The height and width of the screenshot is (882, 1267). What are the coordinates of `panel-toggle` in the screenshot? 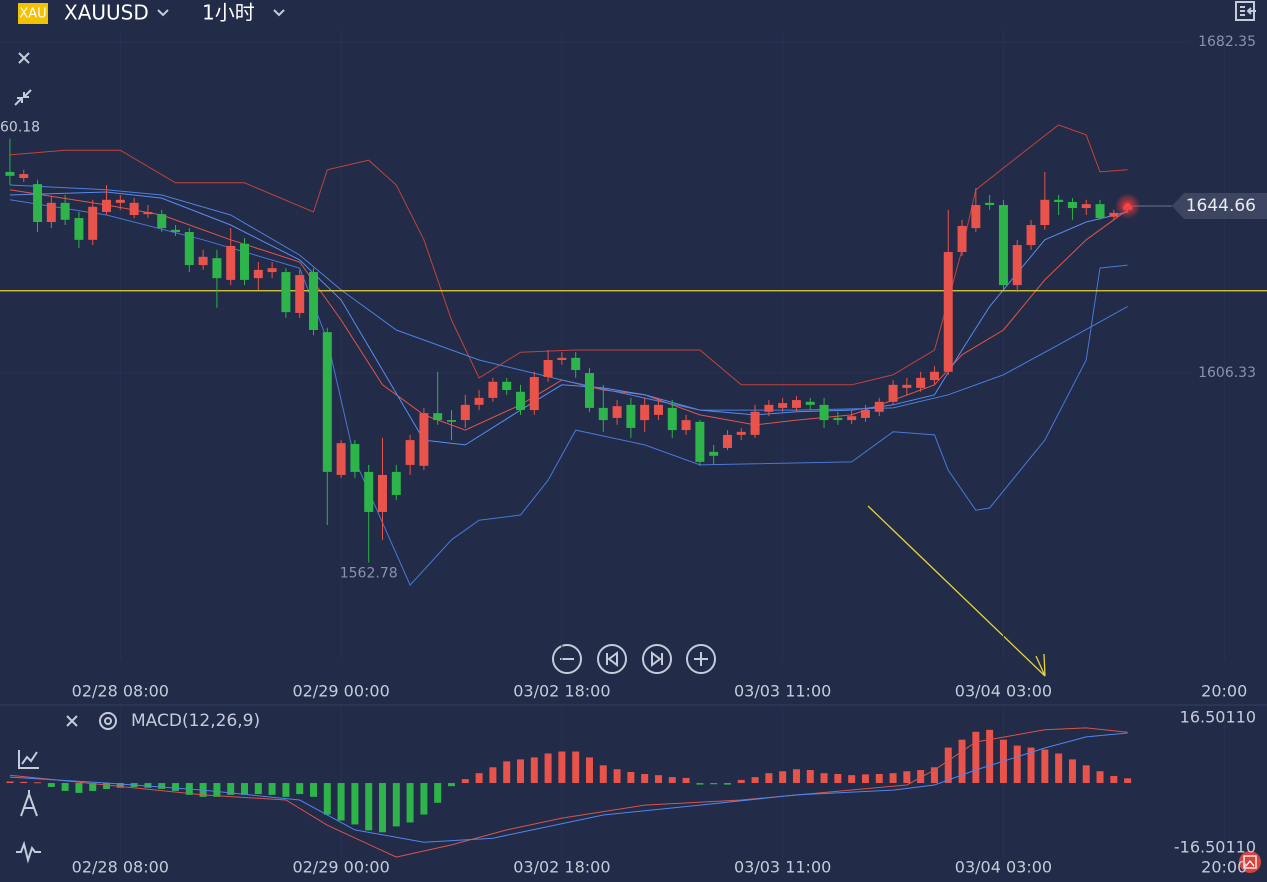 It's located at (1245, 11).